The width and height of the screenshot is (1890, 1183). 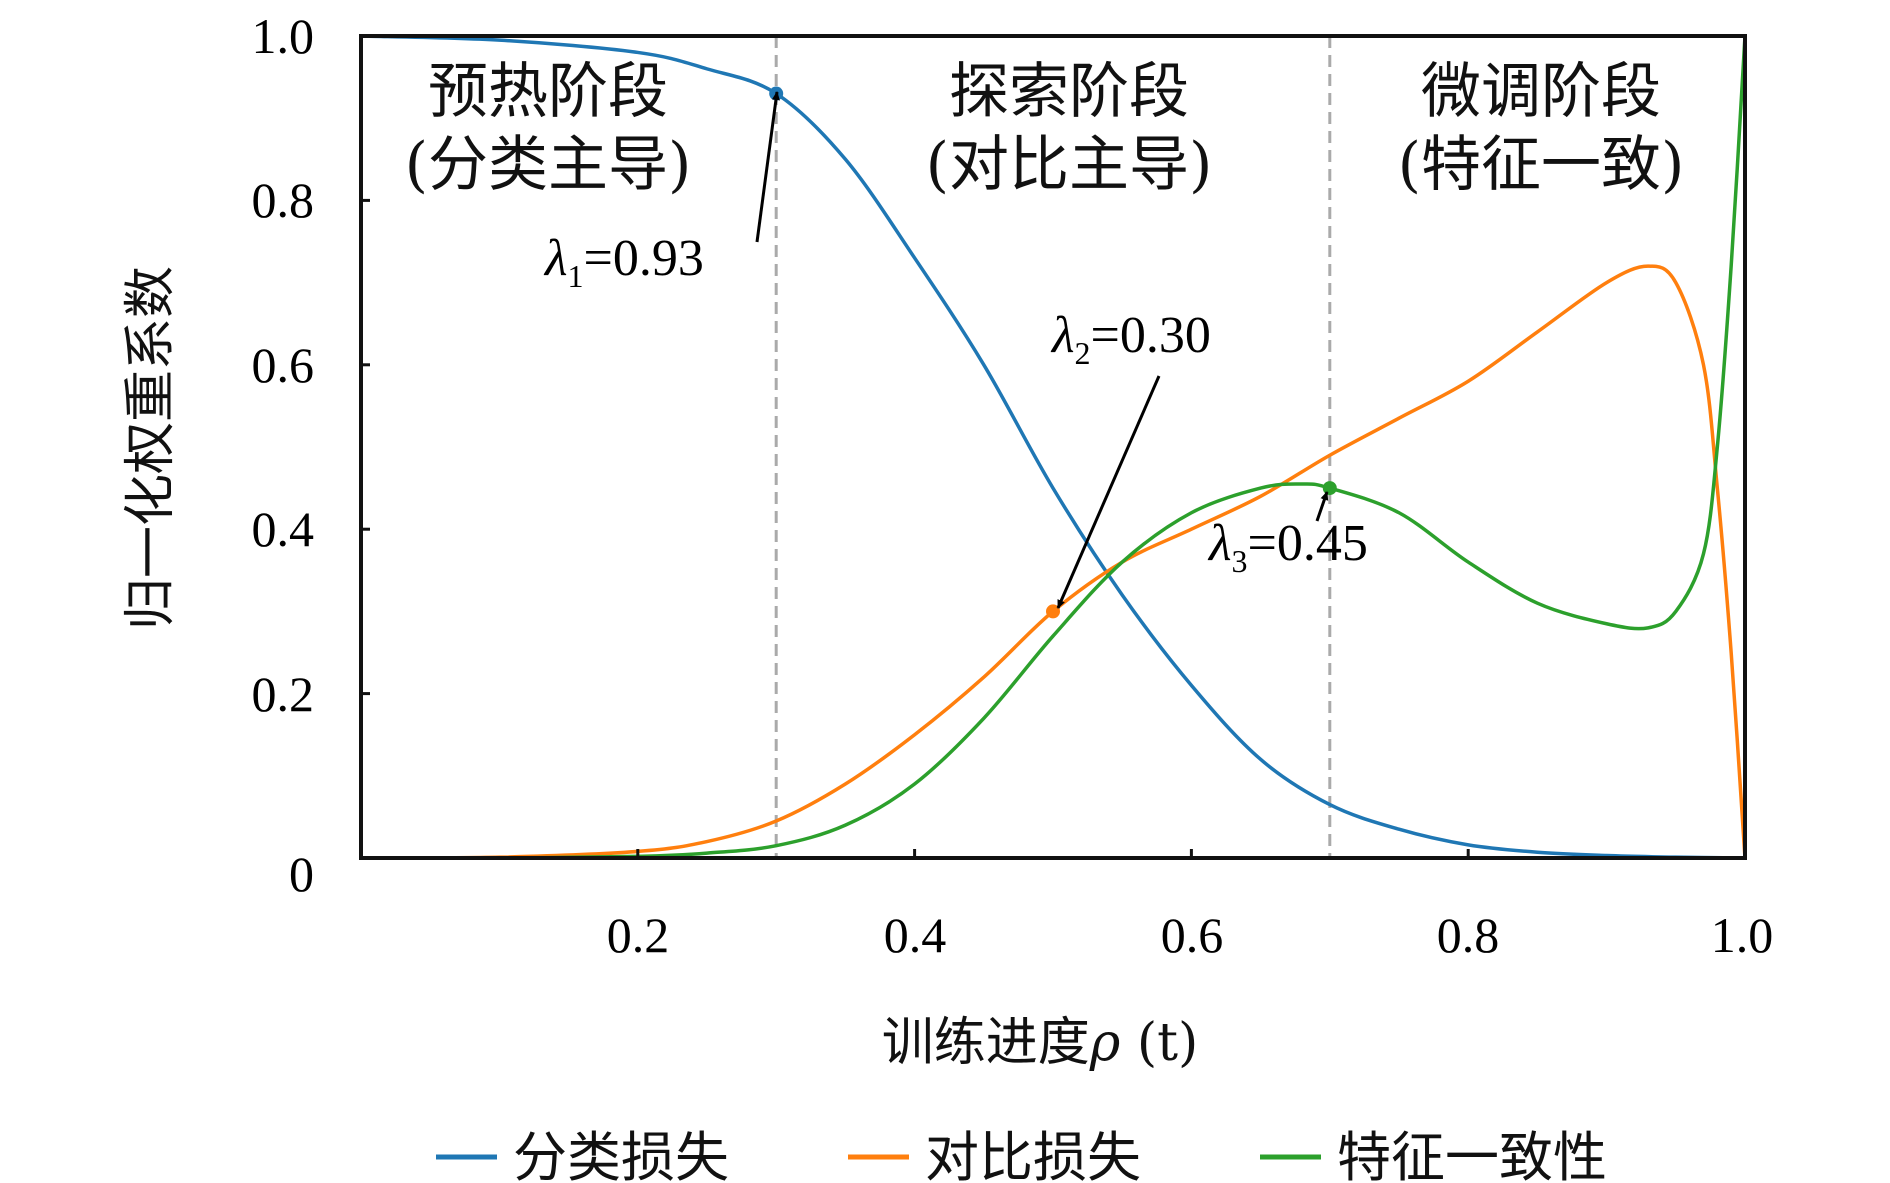 I want to click on legend: 分类损失 对比损失 特征一致性, so click(x=1021, y=1154).